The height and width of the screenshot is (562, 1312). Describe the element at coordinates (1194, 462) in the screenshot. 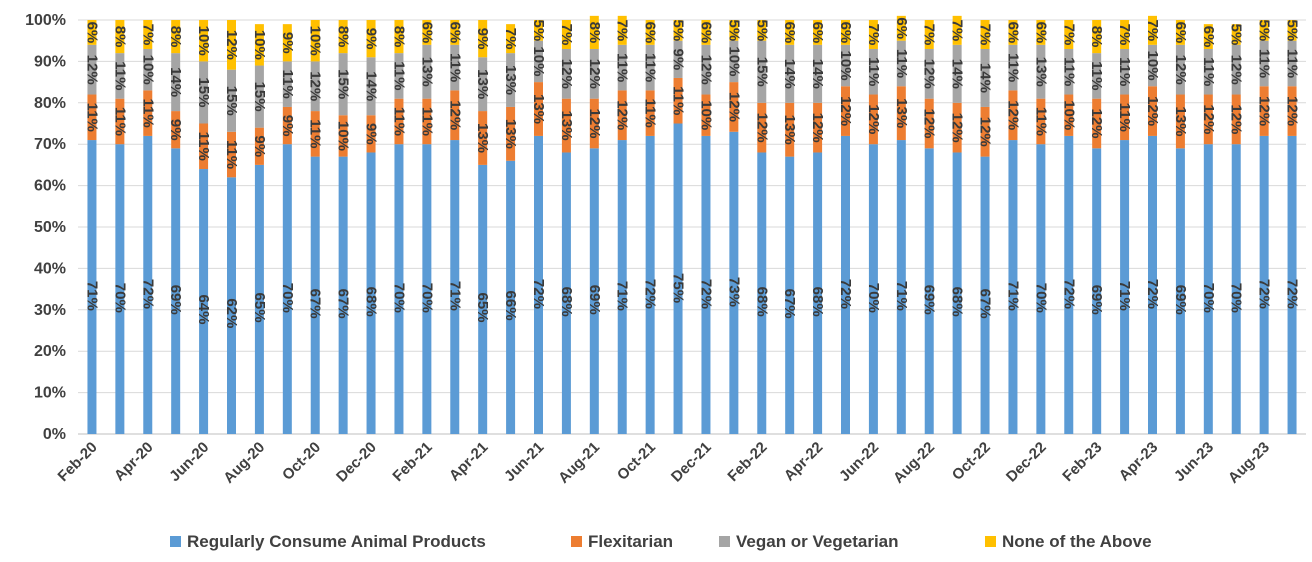

I see `x-tick-label: Jun-23` at that location.